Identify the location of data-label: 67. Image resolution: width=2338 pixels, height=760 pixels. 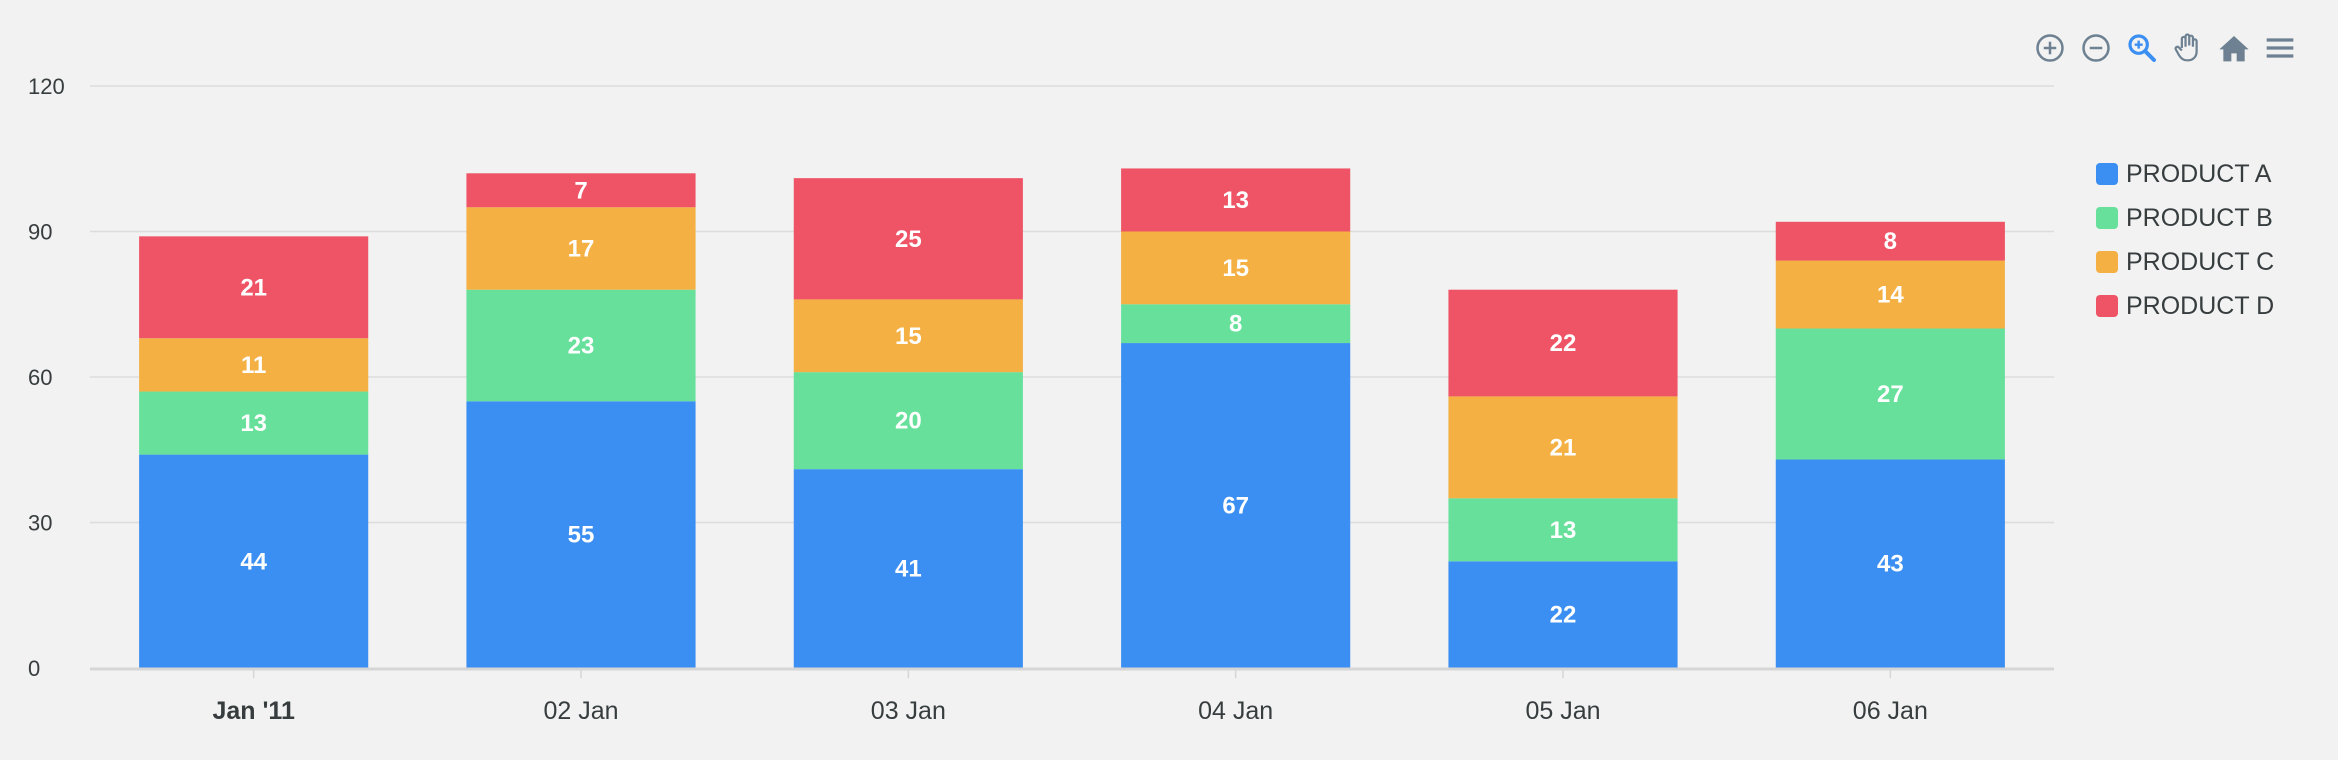
(1235, 506).